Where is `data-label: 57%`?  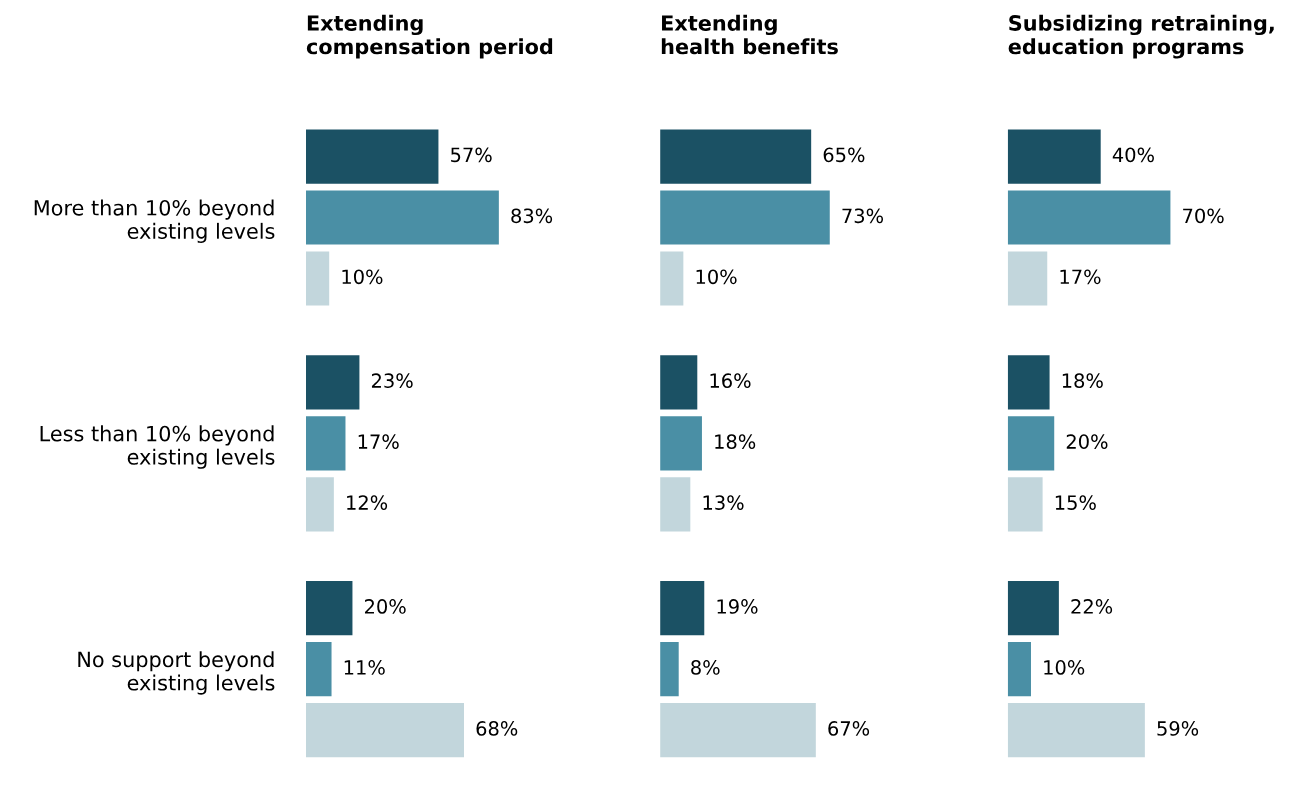 data-label: 57% is located at coordinates (471, 155).